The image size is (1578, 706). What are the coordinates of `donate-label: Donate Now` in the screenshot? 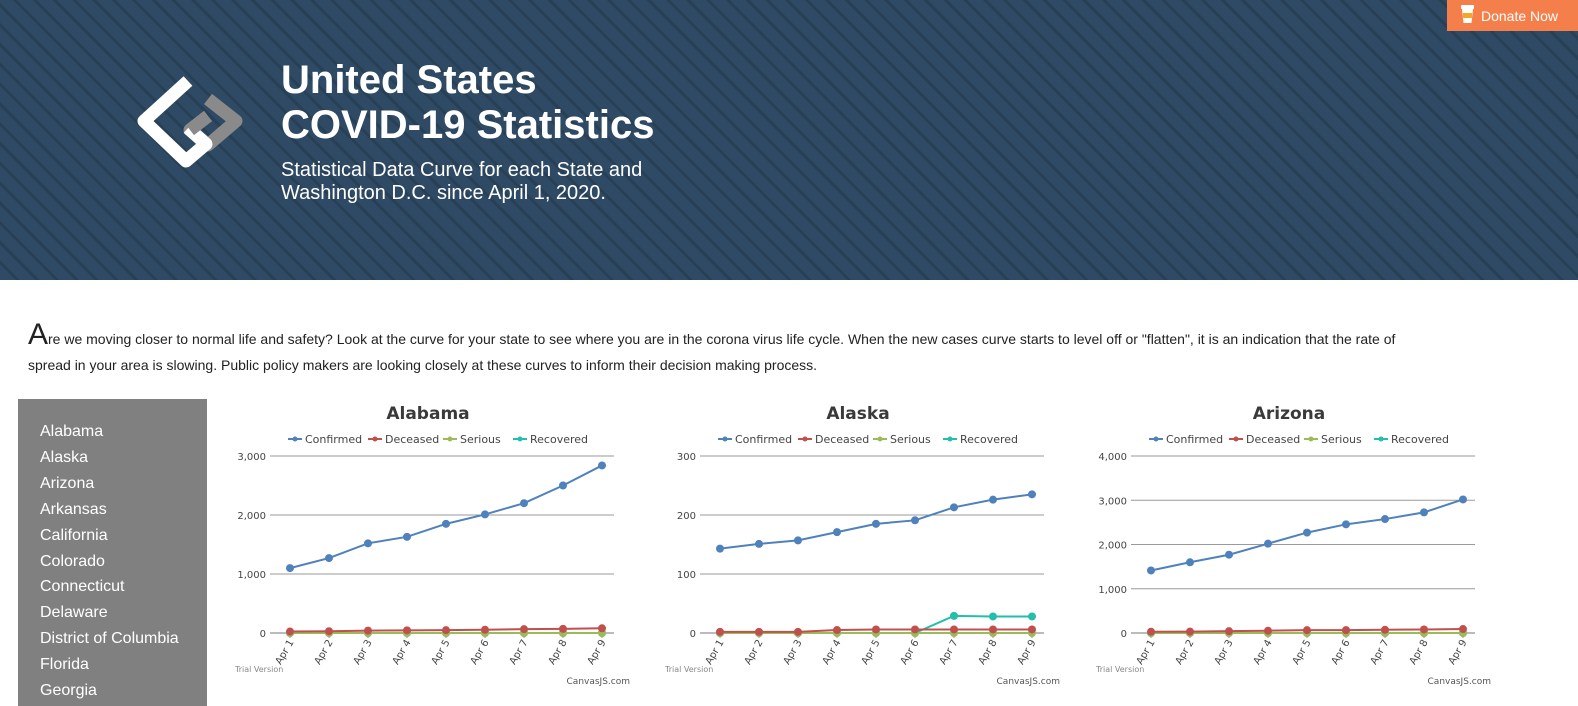 It's located at (1520, 15).